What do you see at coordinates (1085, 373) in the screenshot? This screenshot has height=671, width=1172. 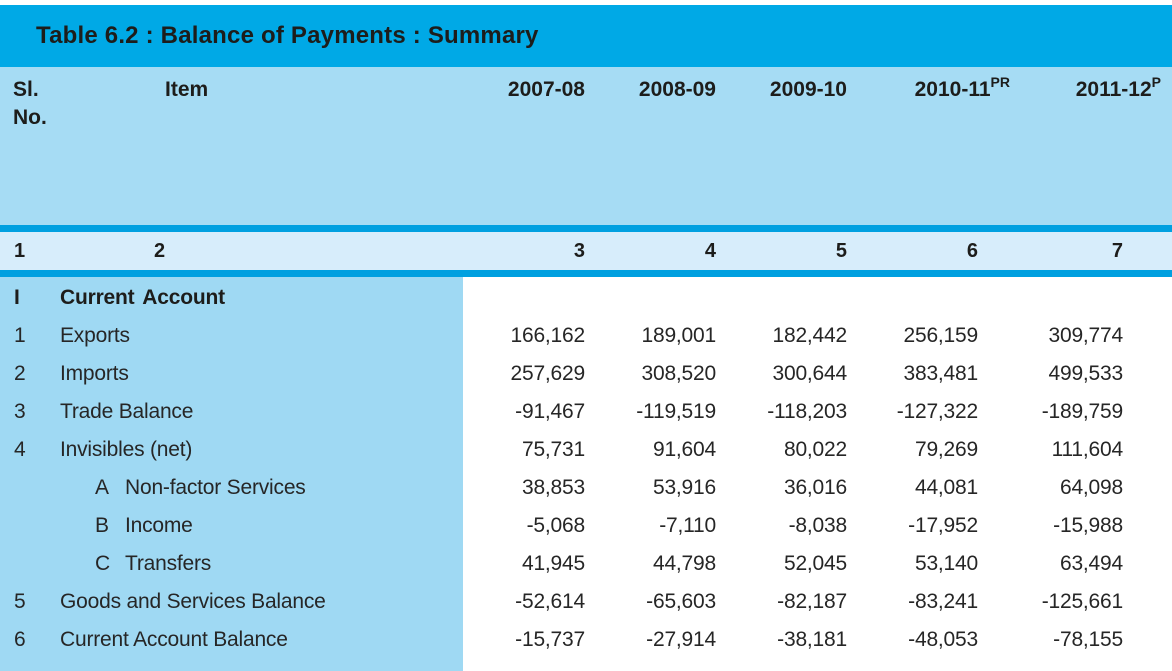 I see `row-value: 499,533` at bounding box center [1085, 373].